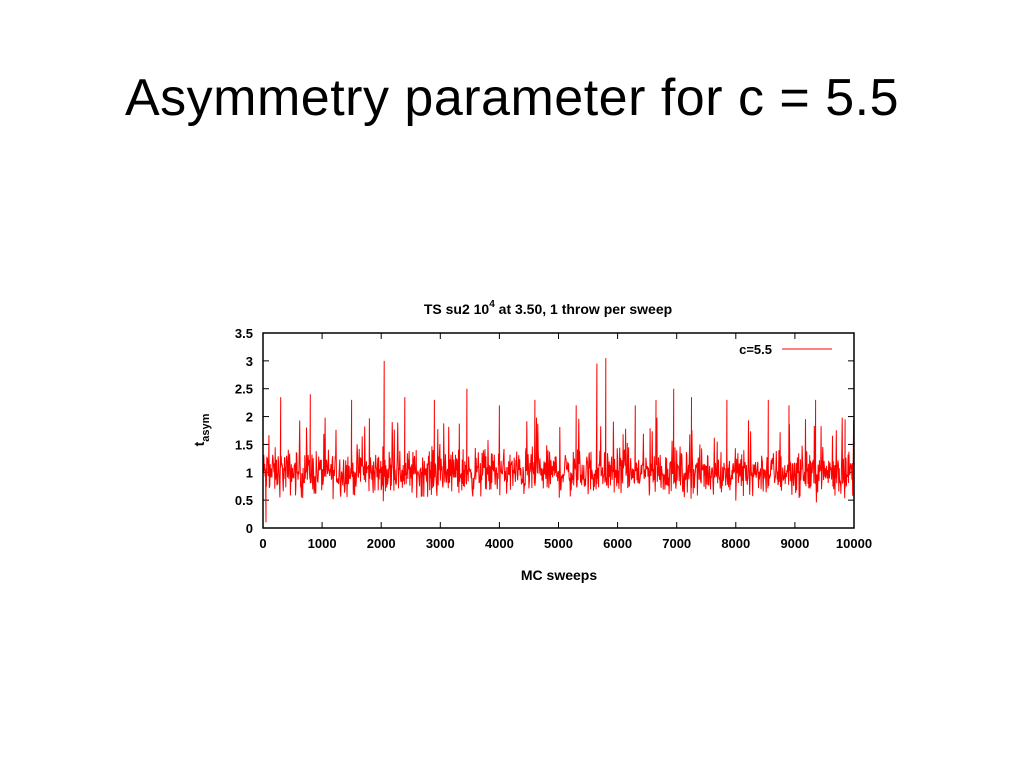 The image size is (1024, 768). What do you see at coordinates (558, 543) in the screenshot?
I see `x-tick-label: 5000` at bounding box center [558, 543].